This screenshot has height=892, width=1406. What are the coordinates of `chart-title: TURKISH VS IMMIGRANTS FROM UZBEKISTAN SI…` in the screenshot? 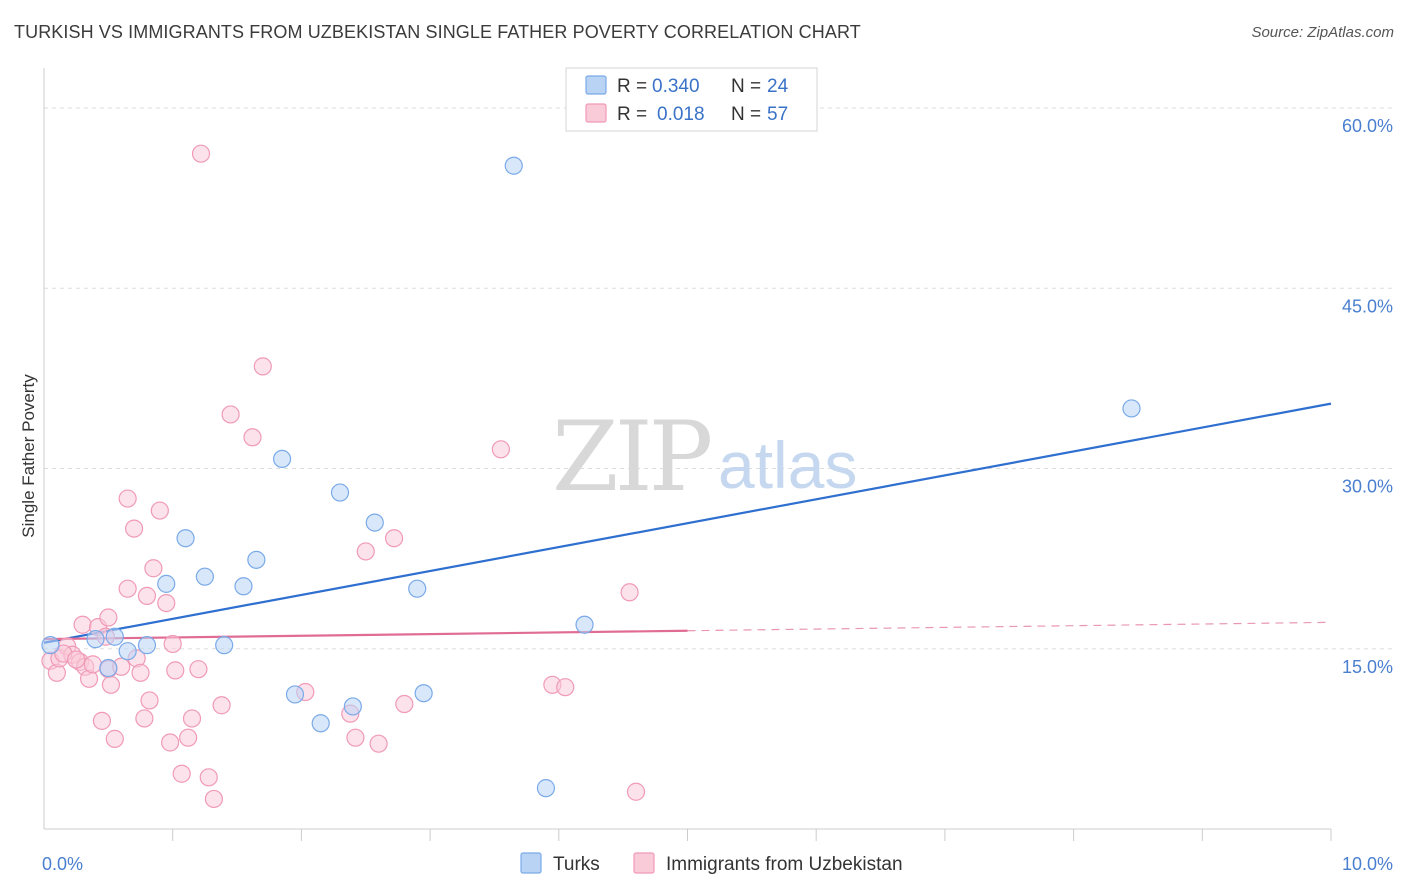 It's located at (437, 32).